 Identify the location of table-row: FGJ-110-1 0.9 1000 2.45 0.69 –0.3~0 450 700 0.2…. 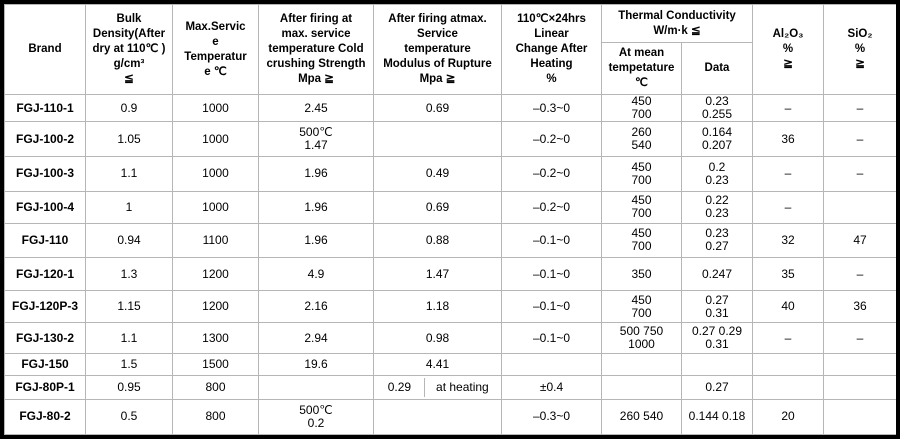
(450, 108).